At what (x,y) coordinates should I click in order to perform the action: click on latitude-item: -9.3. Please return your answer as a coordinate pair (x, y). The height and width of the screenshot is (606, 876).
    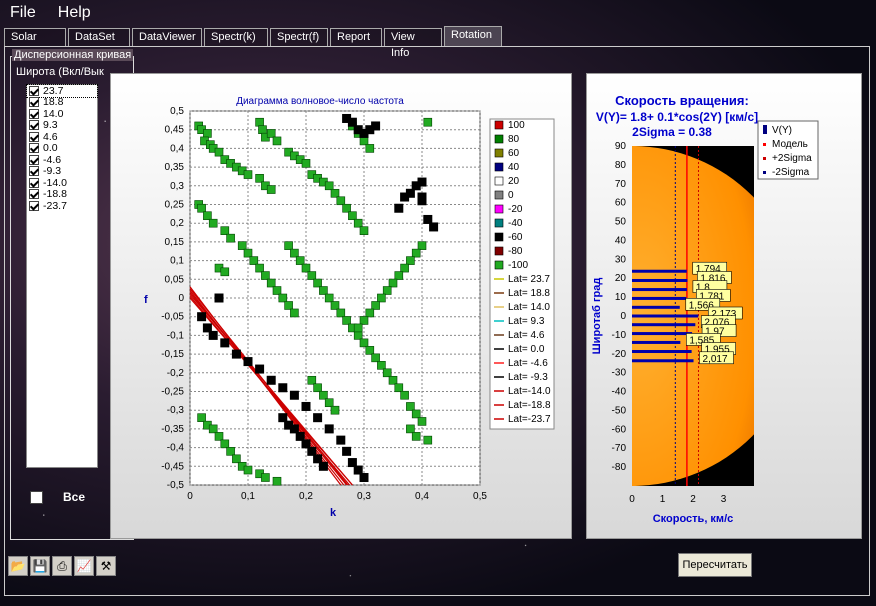
    Looking at the image, I should click on (62, 171).